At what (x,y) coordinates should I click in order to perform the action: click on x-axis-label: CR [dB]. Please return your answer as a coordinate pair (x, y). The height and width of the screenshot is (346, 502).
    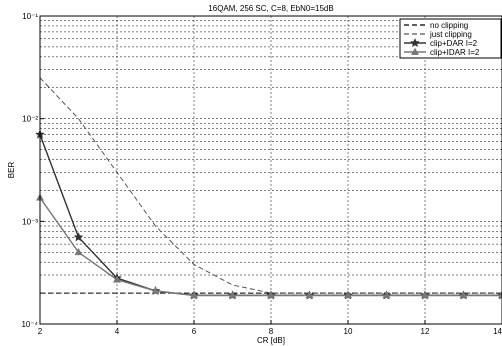
    Looking at the image, I should click on (271, 340).